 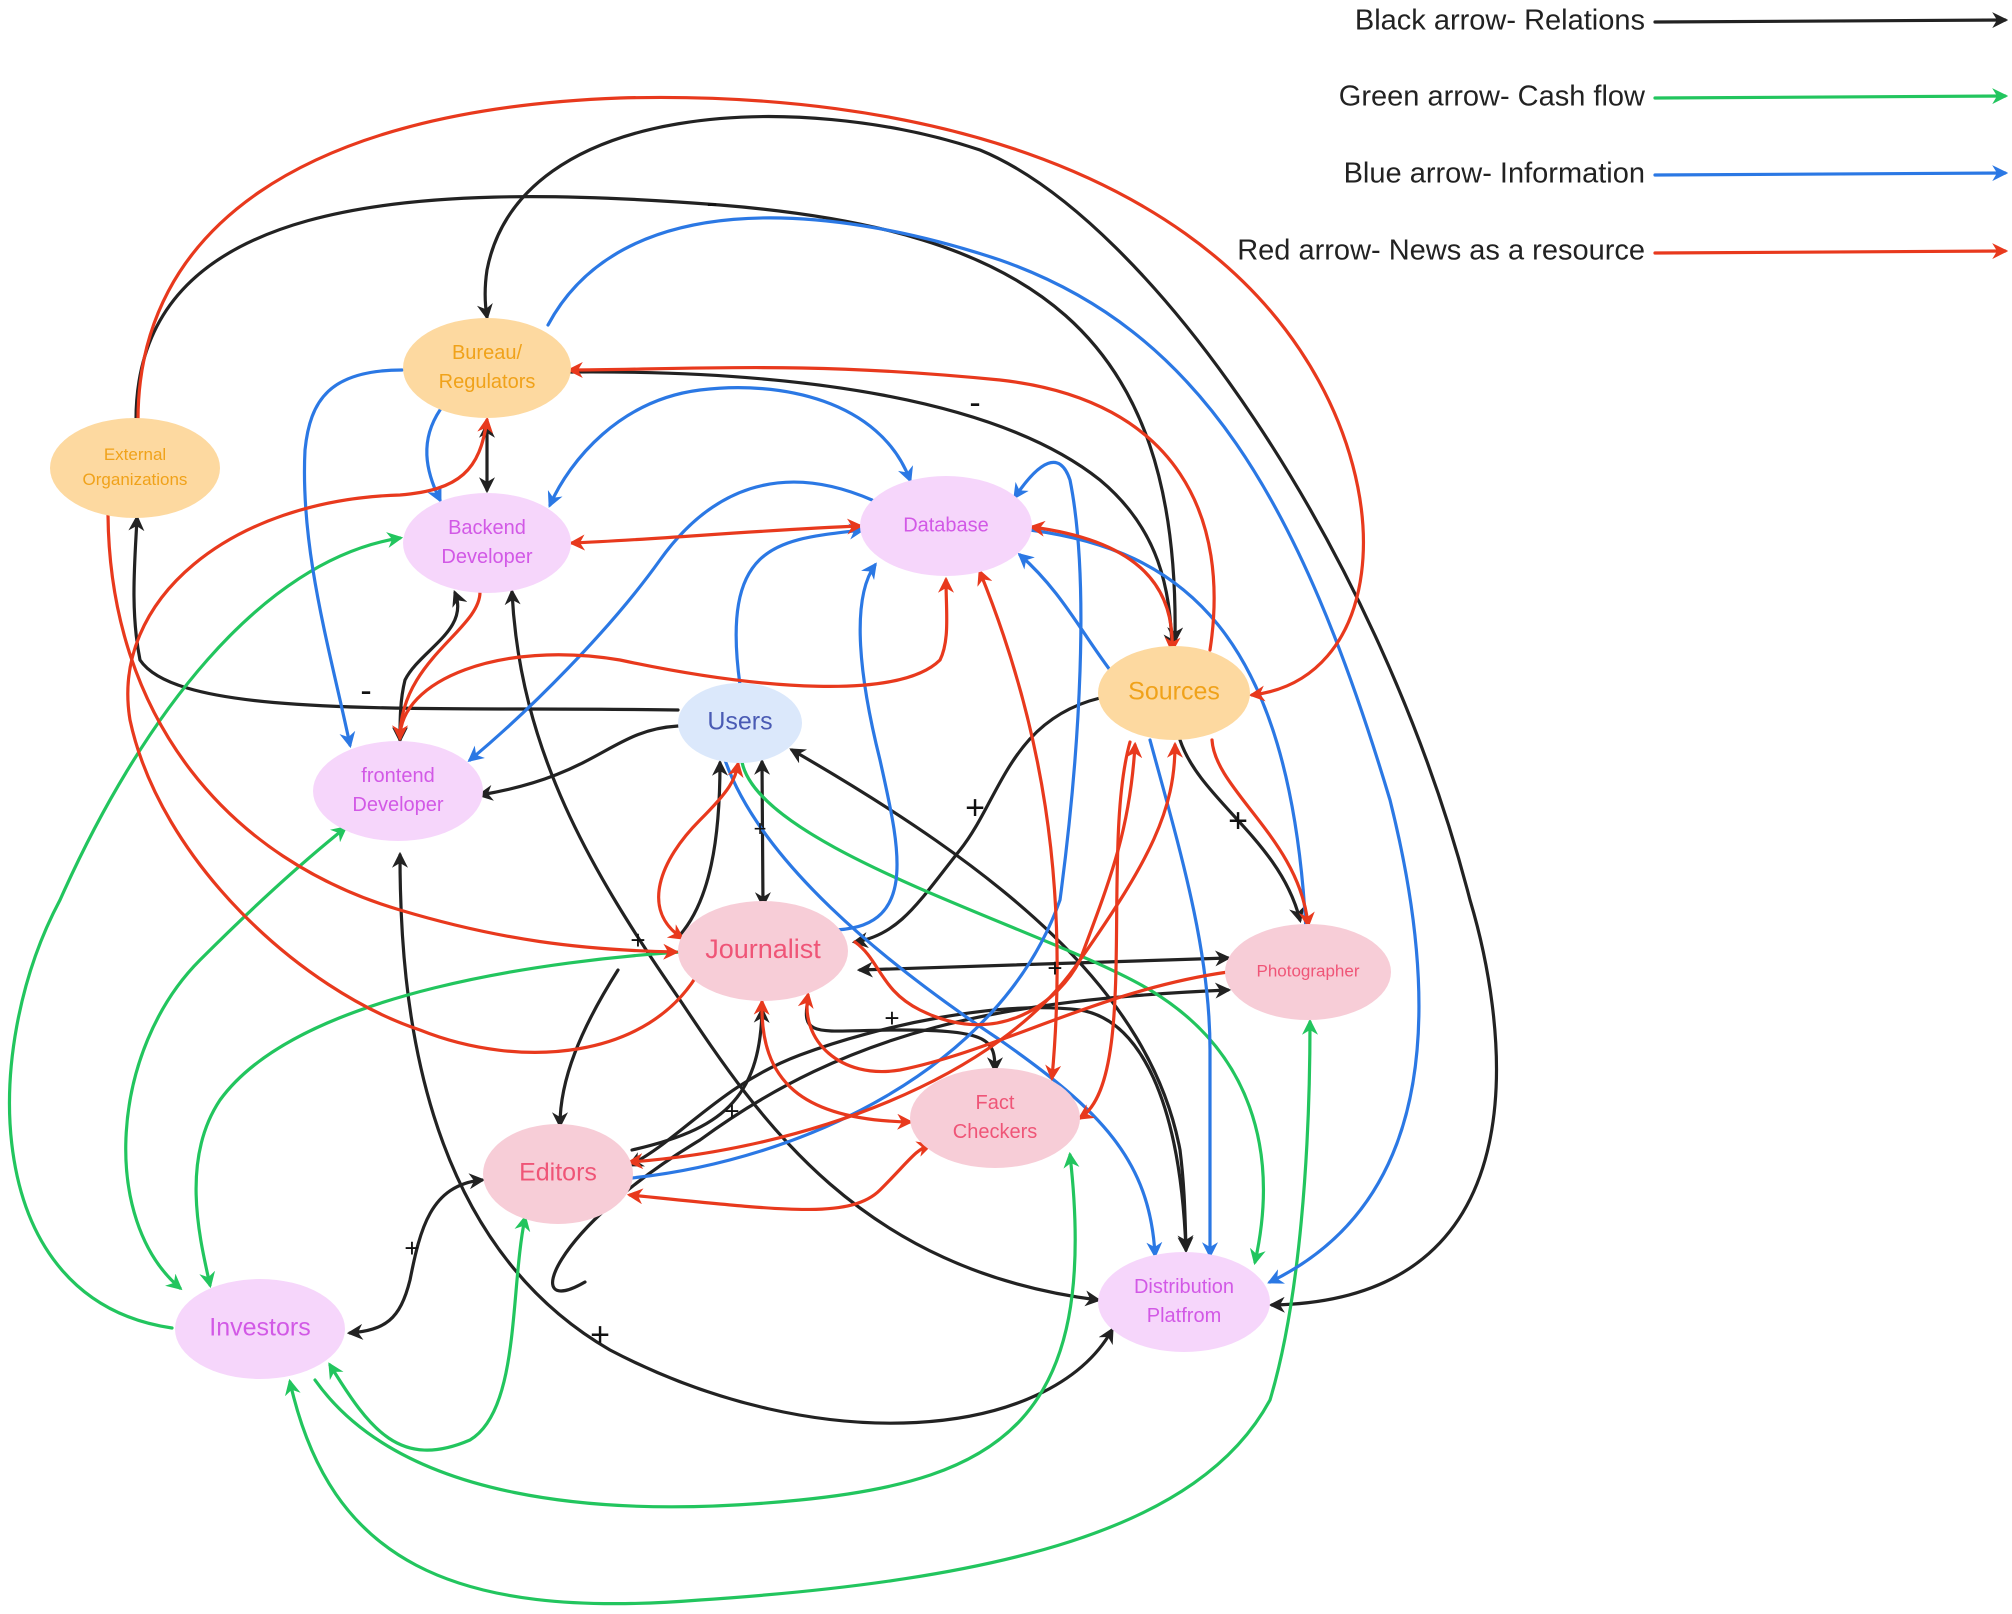 I want to click on node-shape-distribution, so click(x=1184, y=1302).